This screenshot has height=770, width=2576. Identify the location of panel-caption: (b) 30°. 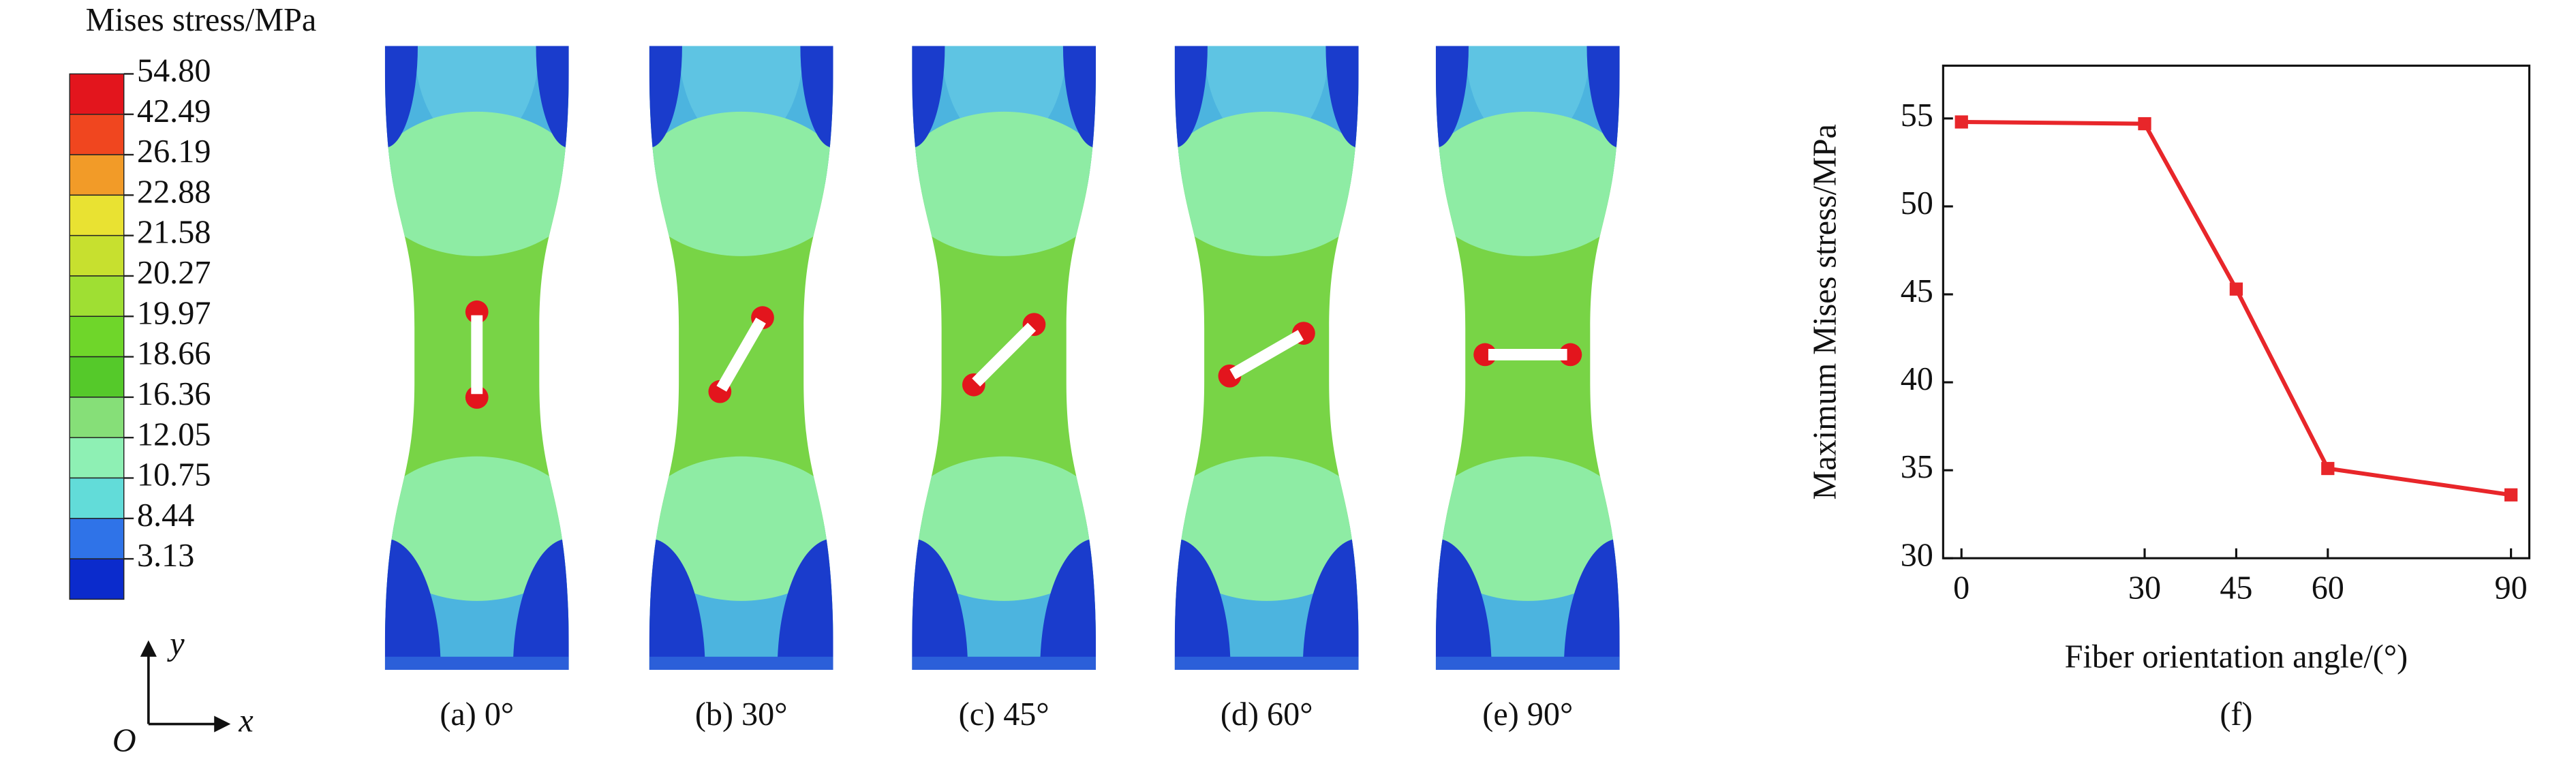
(741, 714).